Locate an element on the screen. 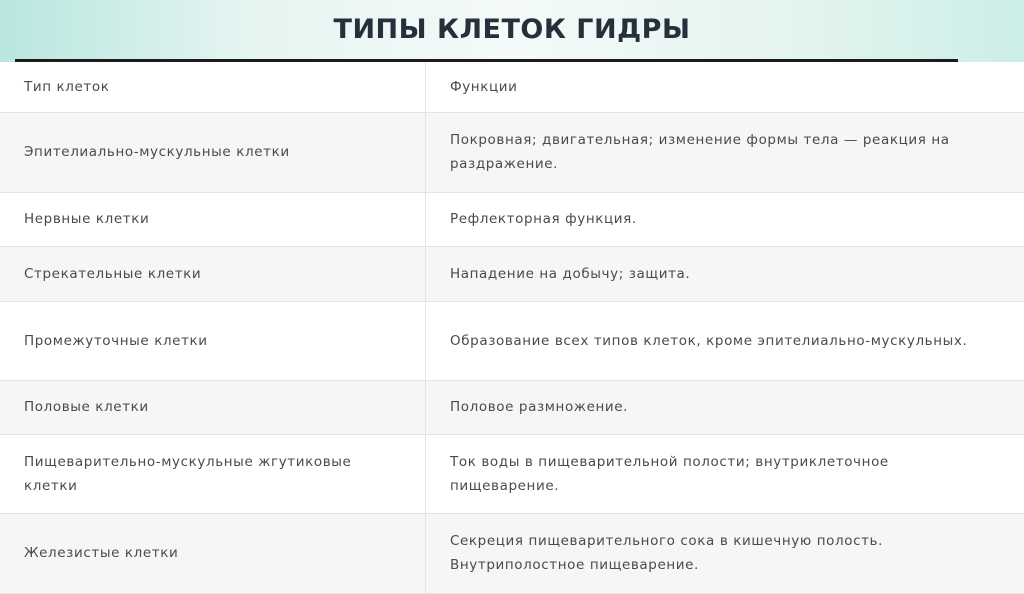  table-cell: Промежуточные клетки is located at coordinates (213, 340).